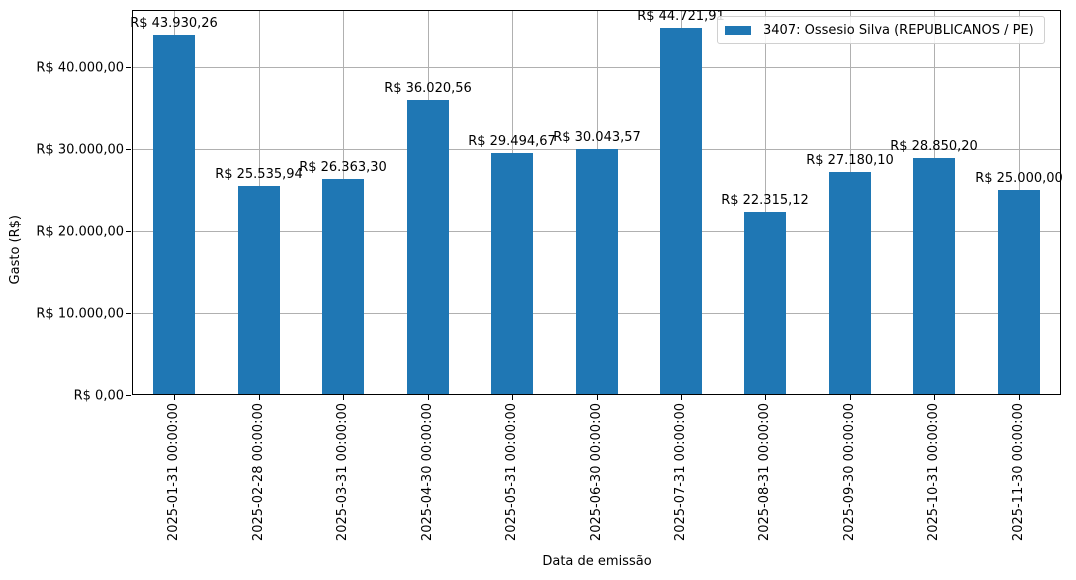  Describe the element at coordinates (738, 30) in the screenshot. I see `legend-swatch` at that location.